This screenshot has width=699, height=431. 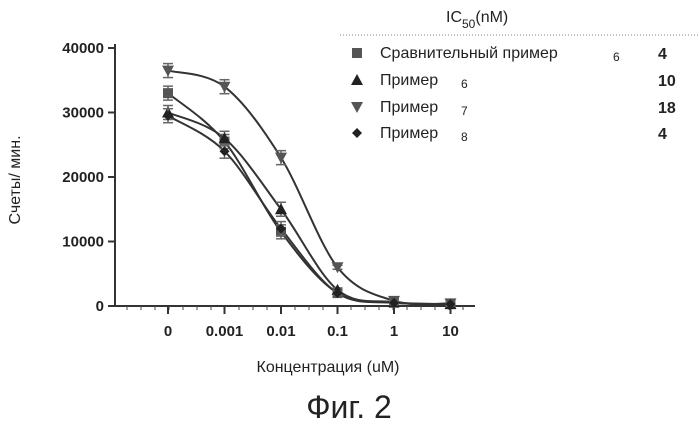 What do you see at coordinates (15, 179) in the screenshot?
I see `y-axis-label: Счеты/ мин.` at bounding box center [15, 179].